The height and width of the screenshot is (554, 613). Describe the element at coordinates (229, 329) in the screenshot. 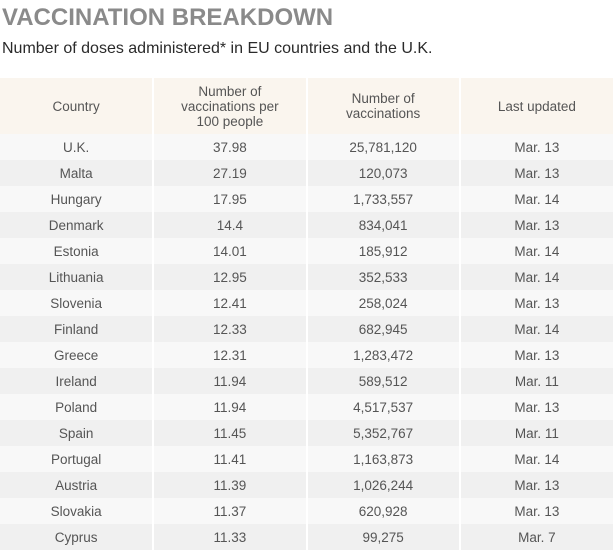

I see `per-100-cell: 12.33` at that location.